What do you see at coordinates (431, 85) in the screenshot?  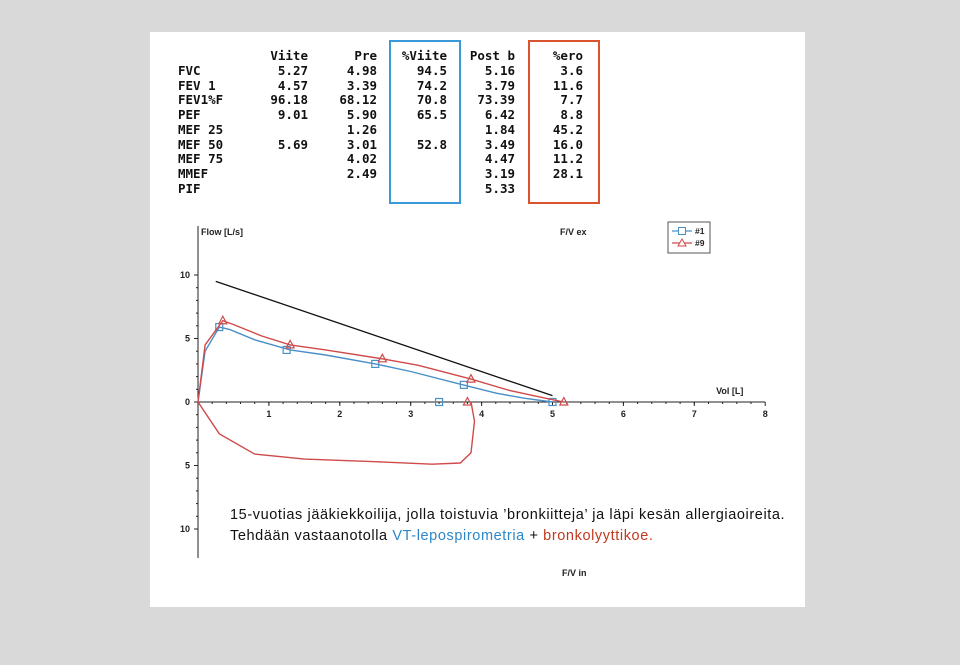 I see `table-cell: 74.2` at bounding box center [431, 85].